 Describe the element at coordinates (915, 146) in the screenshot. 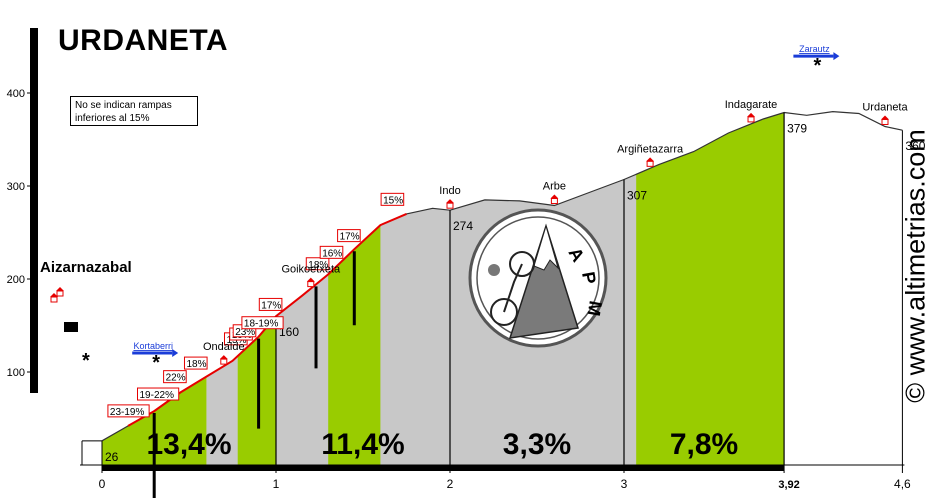

I see `altitude-label: 360` at that location.